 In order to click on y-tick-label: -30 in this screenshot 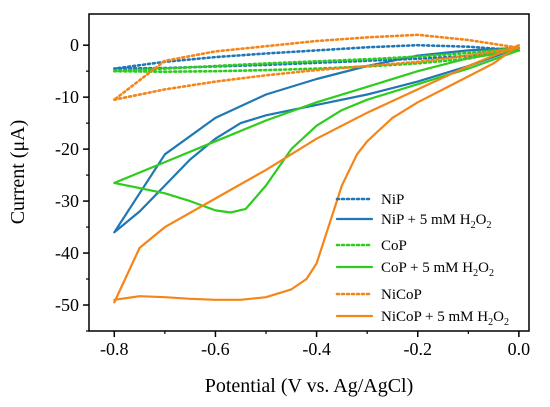, I will do `click(67, 201)`.